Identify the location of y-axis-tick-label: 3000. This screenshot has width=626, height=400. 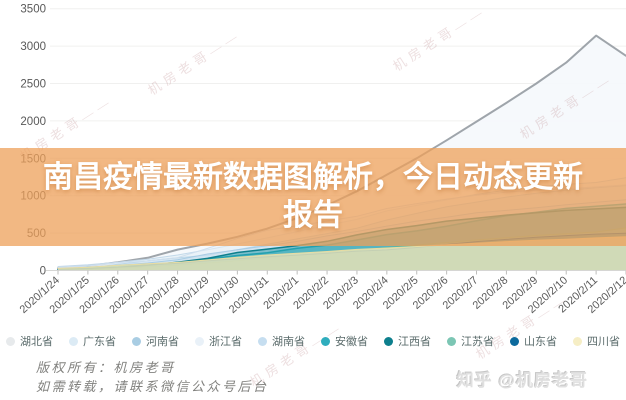
(33, 47).